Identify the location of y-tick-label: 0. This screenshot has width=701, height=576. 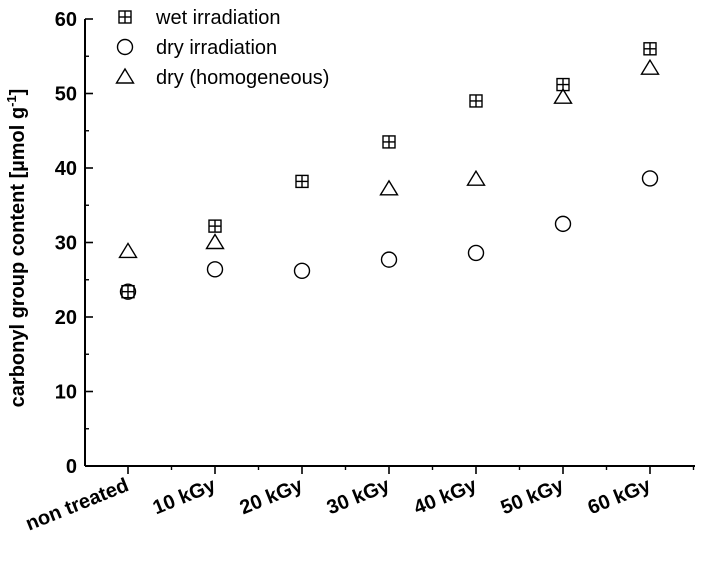
(71, 467).